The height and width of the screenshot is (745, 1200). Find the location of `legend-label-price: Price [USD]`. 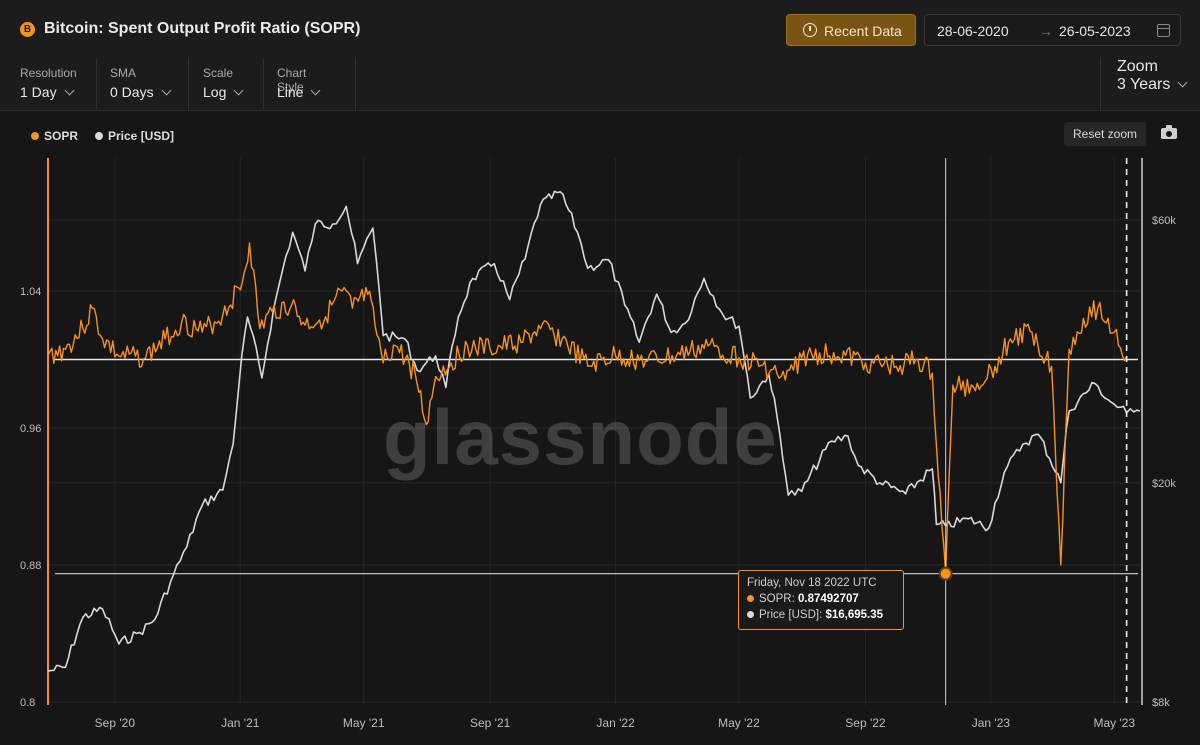

legend-label-price: Price [USD] is located at coordinates (141, 136).